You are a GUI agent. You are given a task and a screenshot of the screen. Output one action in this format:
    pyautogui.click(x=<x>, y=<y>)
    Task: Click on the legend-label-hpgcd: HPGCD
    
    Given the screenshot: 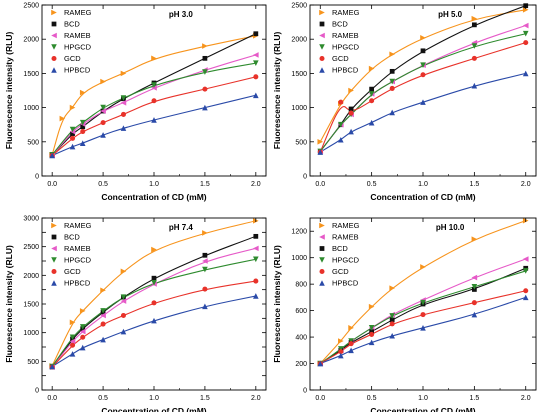 What is the action you would take?
    pyautogui.click(x=78, y=47)
    